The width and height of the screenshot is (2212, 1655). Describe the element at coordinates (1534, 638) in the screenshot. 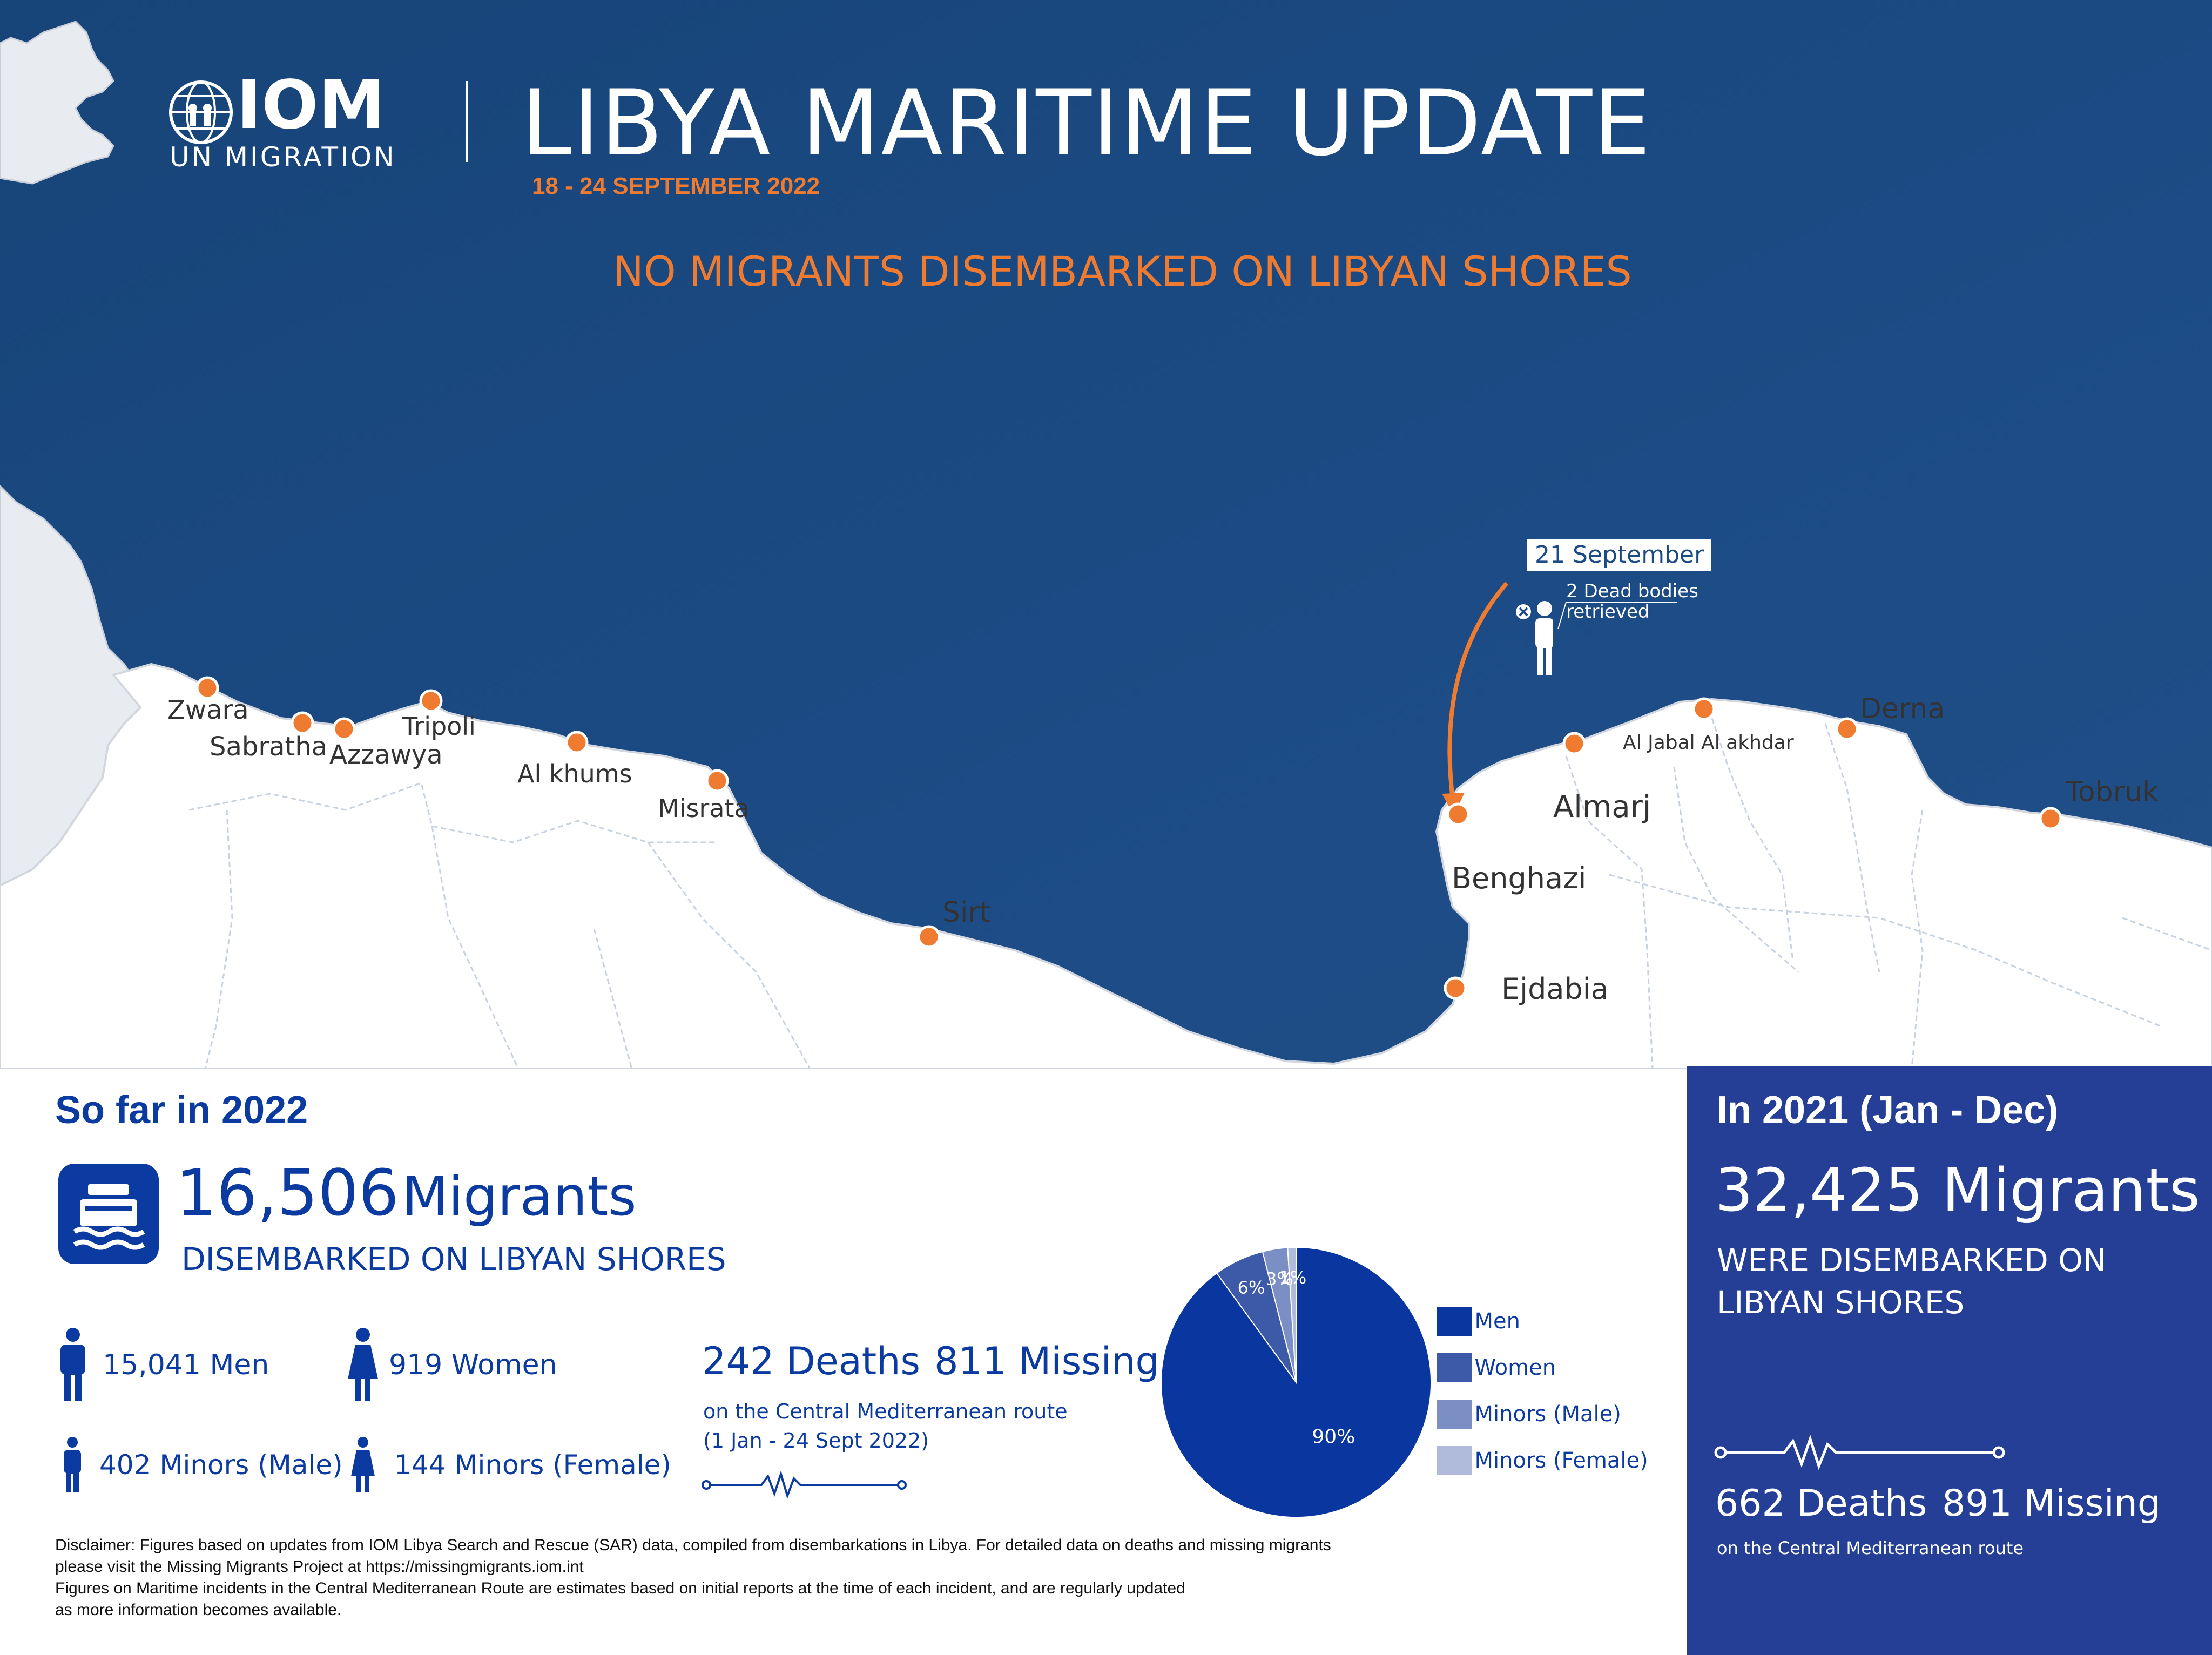

I see `deceased-person-icon` at that location.